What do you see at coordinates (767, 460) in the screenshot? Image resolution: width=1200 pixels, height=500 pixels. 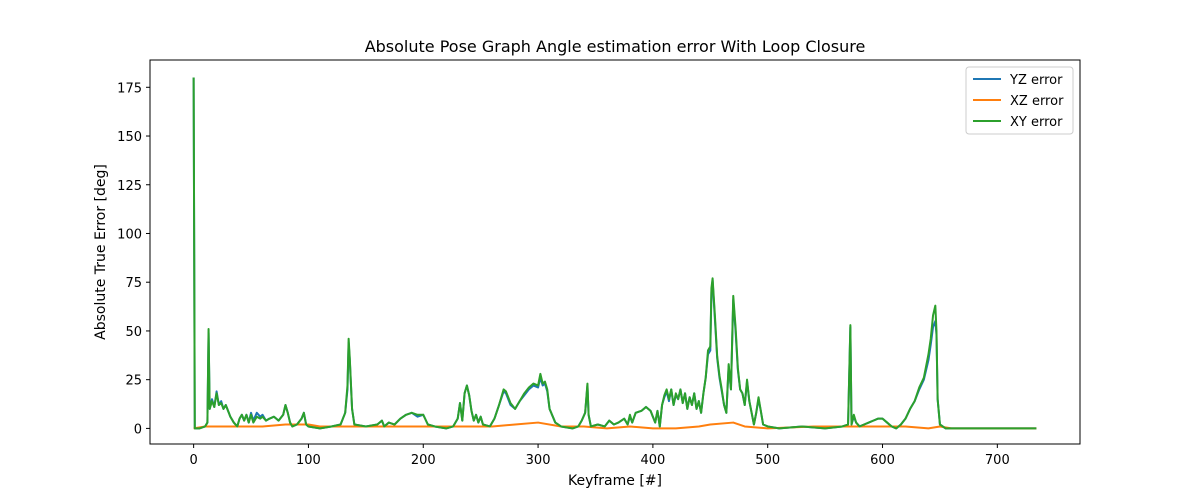 I see `x-tick-label: 500` at bounding box center [767, 460].